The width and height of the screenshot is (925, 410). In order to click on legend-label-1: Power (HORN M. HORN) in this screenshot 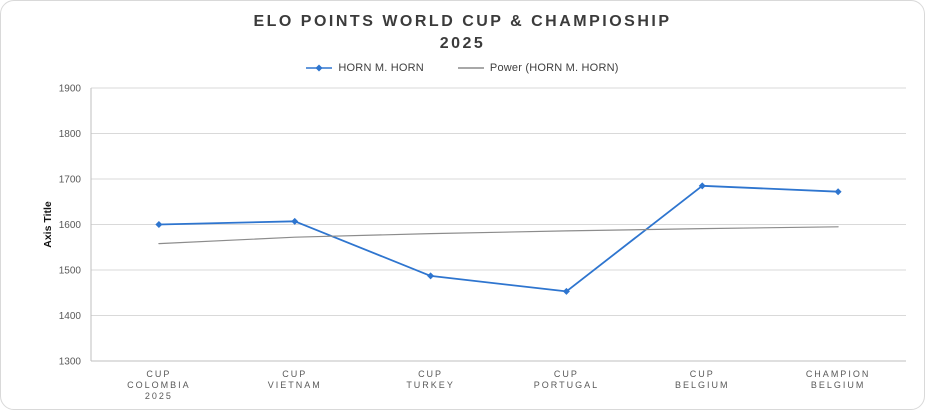, I will do `click(554, 68)`.